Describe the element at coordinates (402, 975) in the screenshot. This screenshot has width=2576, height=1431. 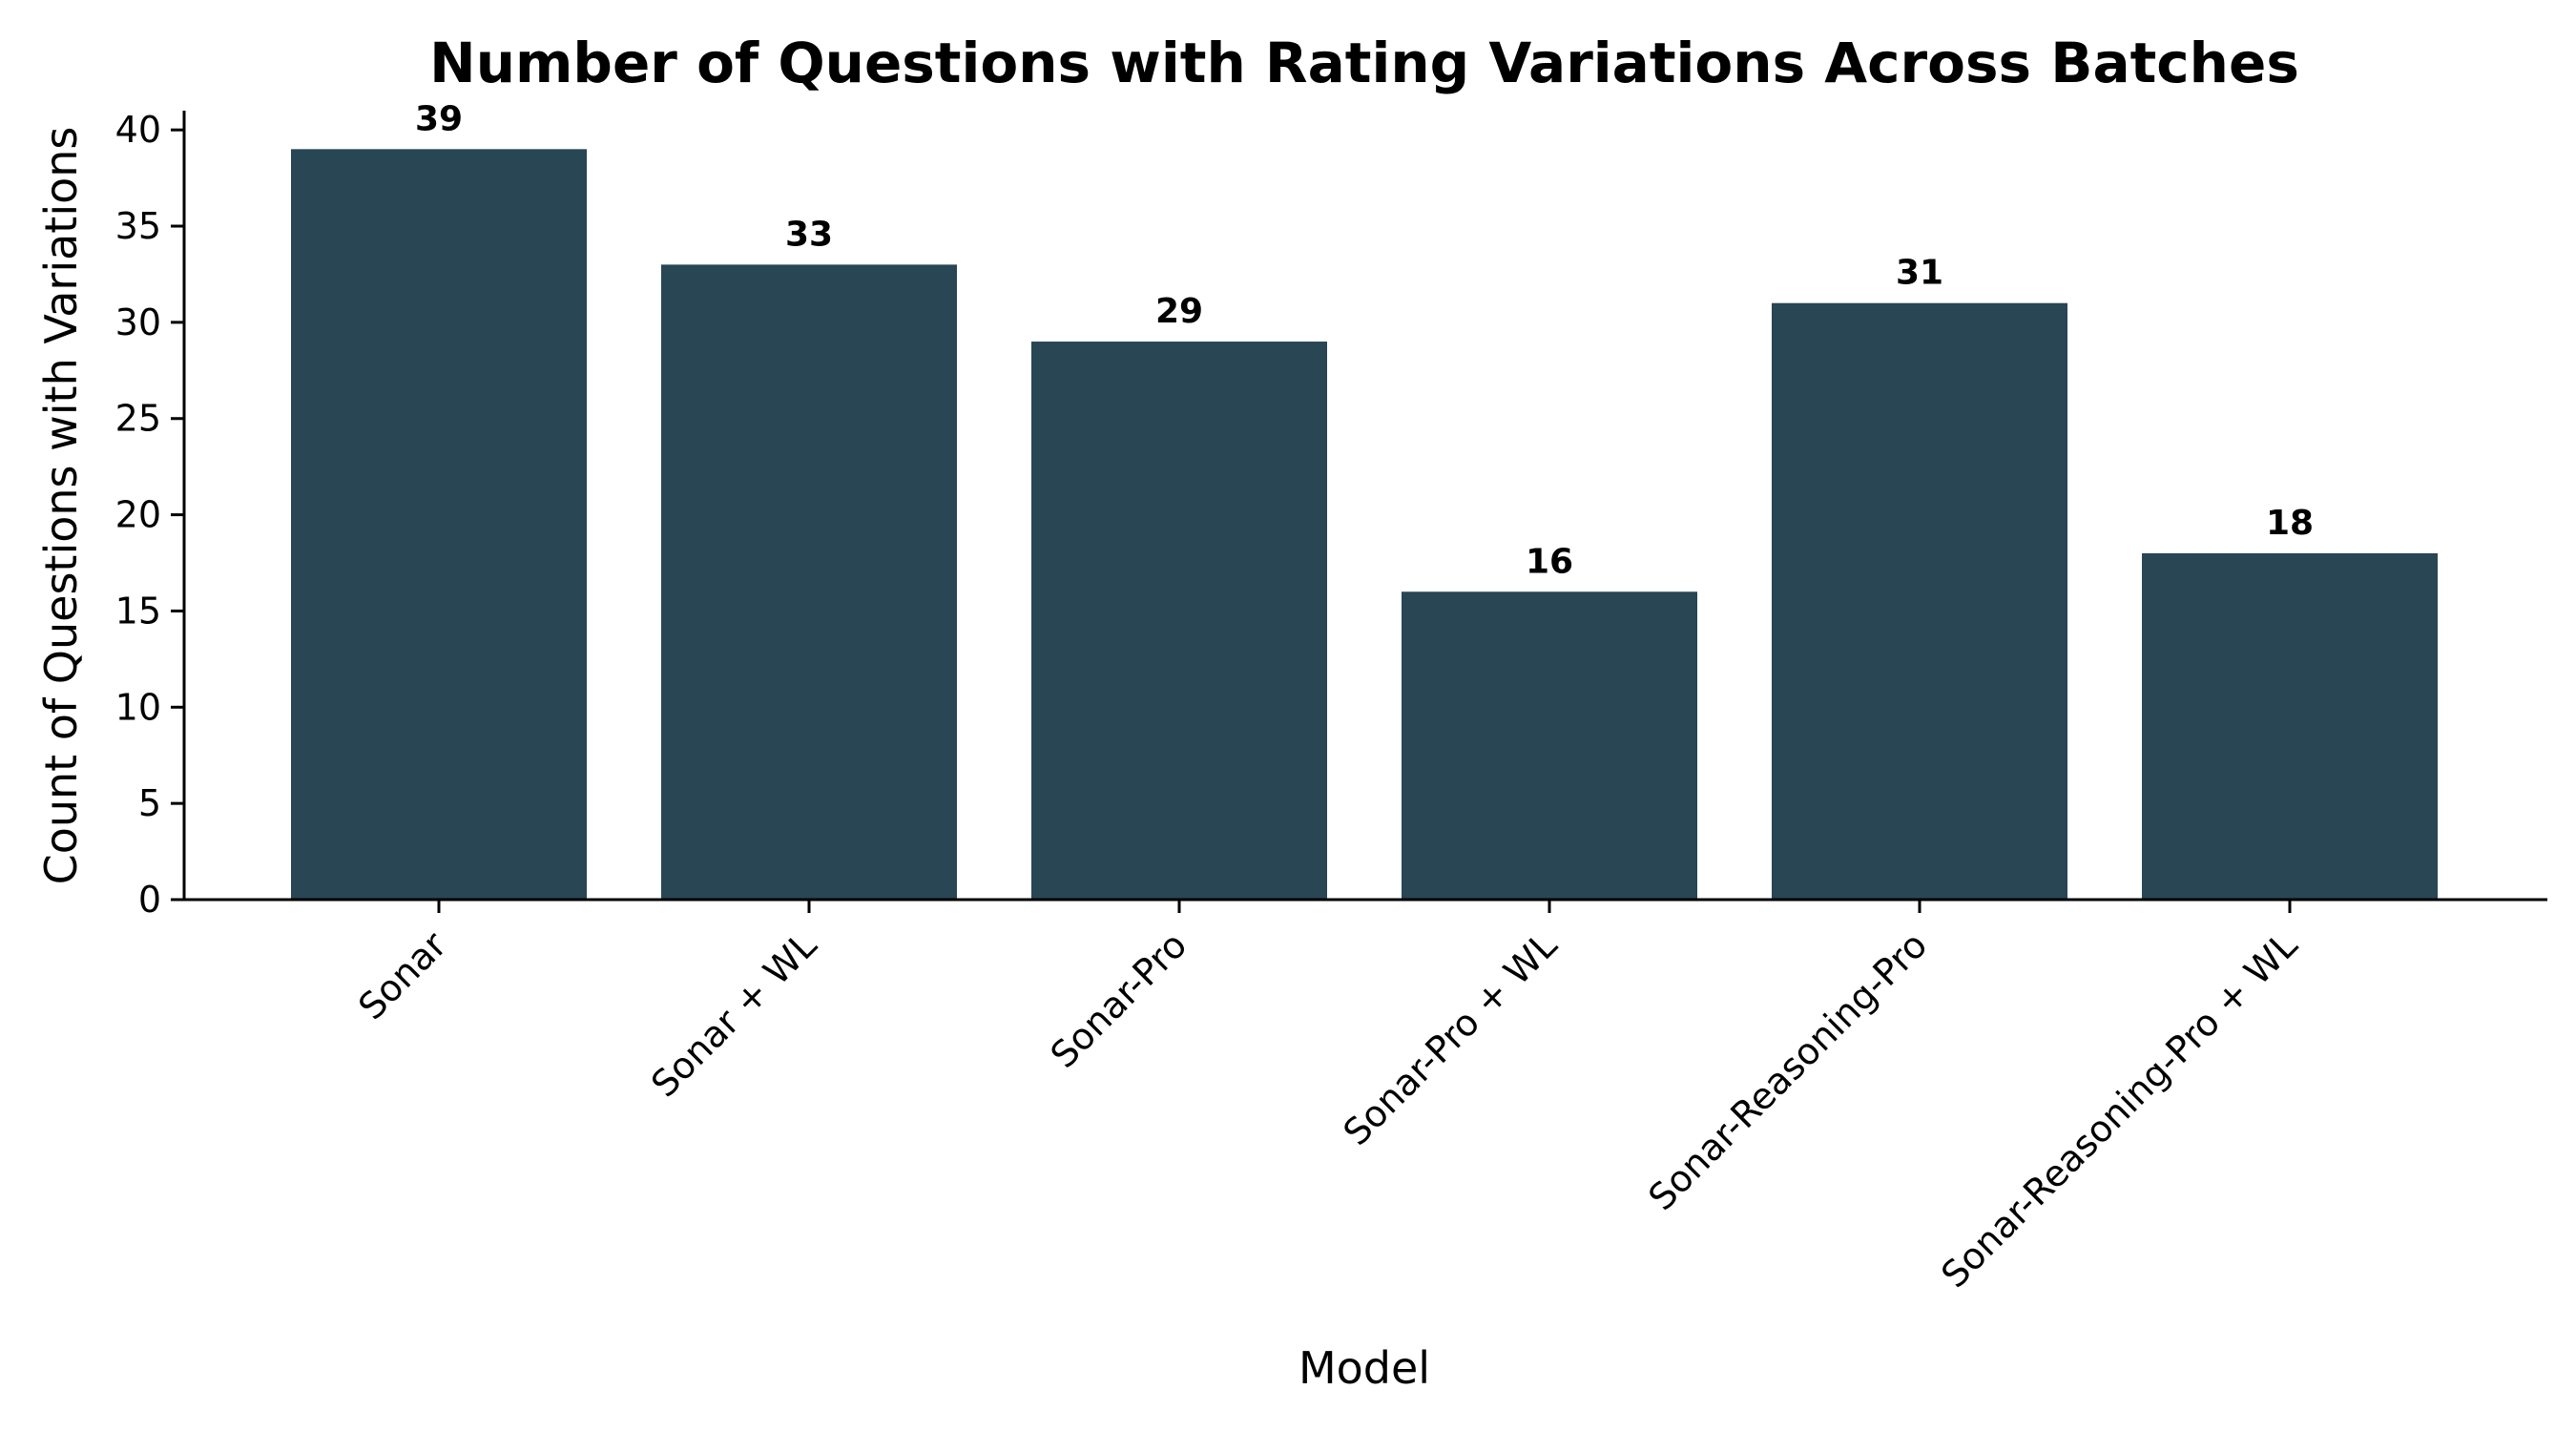
I see `x-tick-label-1: Sonar` at that location.